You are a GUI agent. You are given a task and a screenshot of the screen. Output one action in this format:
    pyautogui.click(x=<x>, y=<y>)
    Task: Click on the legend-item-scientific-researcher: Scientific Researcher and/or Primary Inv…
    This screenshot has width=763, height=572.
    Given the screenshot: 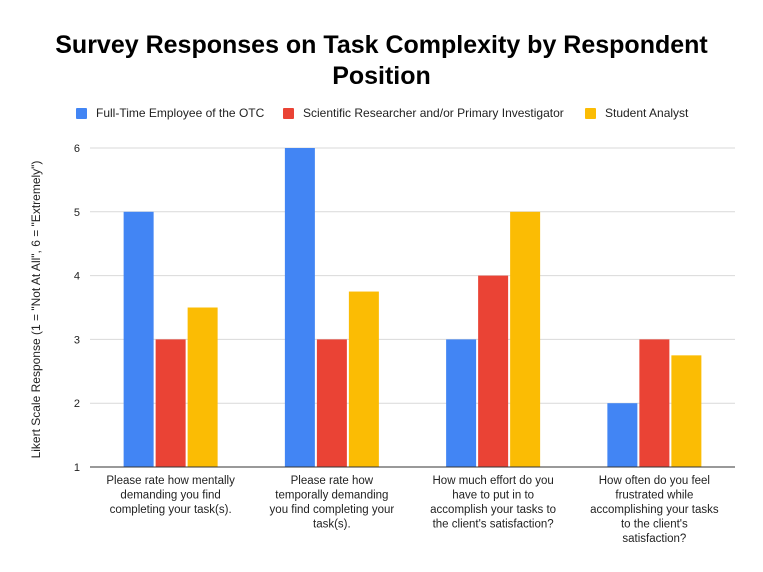 What is the action you would take?
    pyautogui.click(x=423, y=113)
    